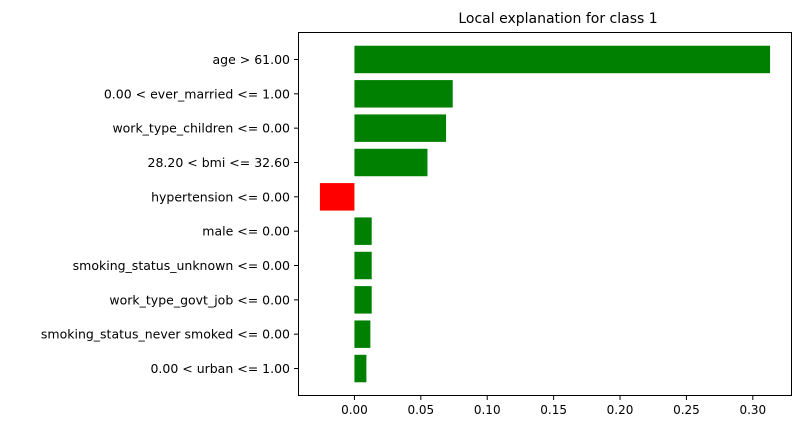  What do you see at coordinates (686, 410) in the screenshot?
I see `x-tick-label-5: 0.25` at bounding box center [686, 410].